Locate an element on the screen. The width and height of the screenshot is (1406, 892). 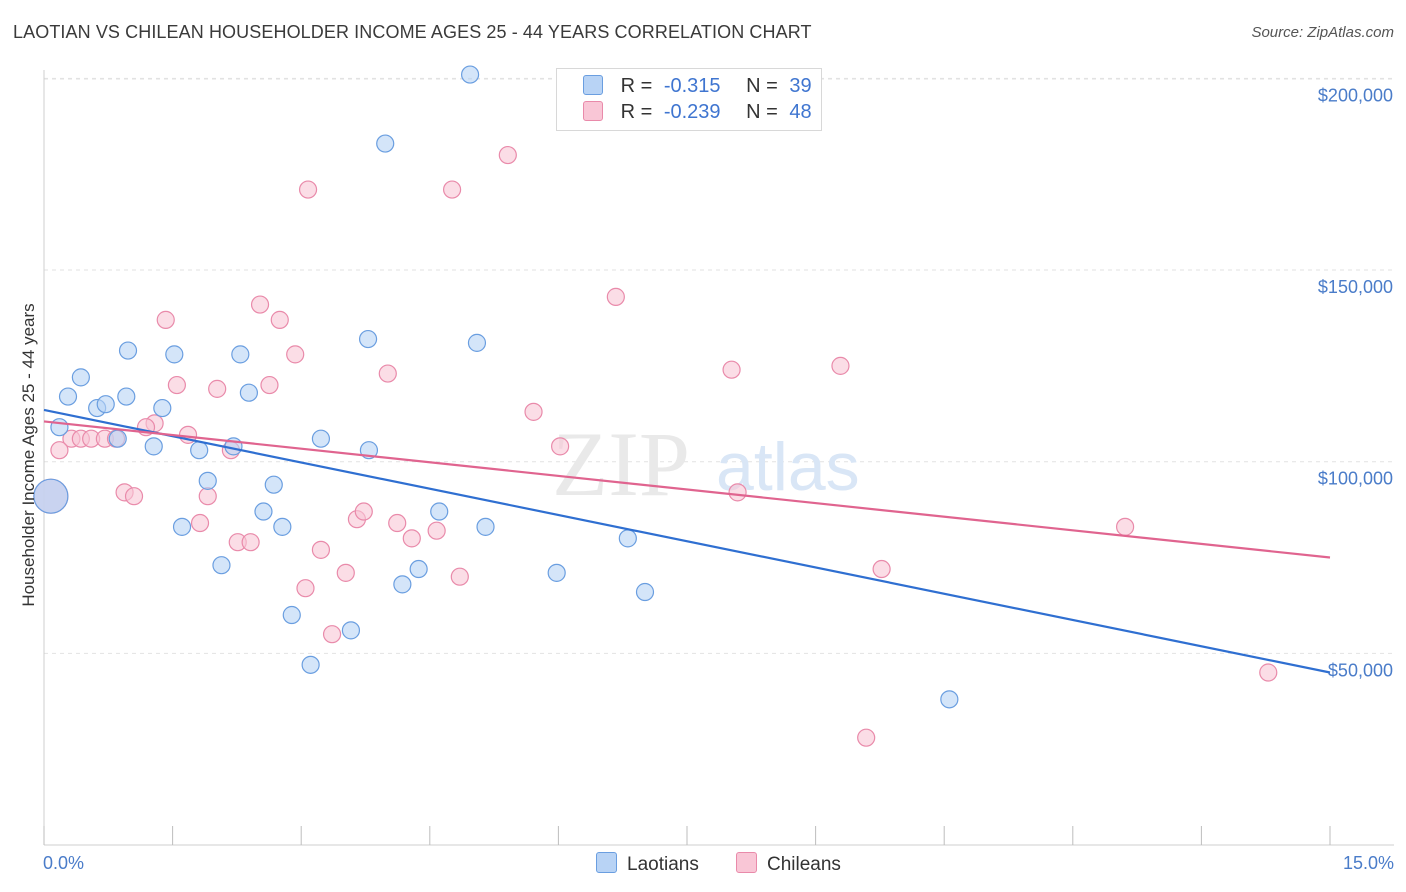
bottom-legend-laotians: Laotians is located at coordinates (647, 864).